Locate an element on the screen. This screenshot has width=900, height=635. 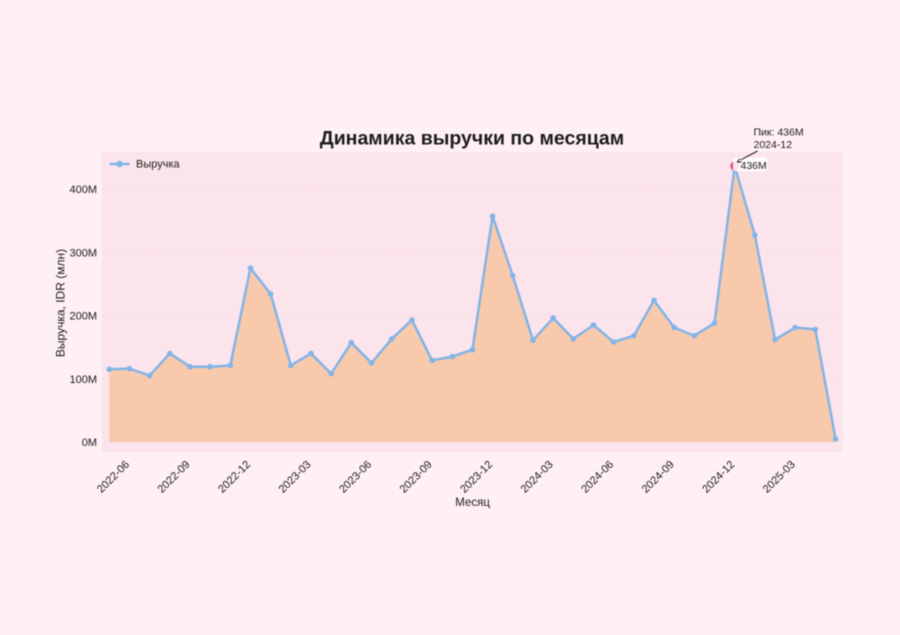
svg-text: Выручка is located at coordinates (158, 165).